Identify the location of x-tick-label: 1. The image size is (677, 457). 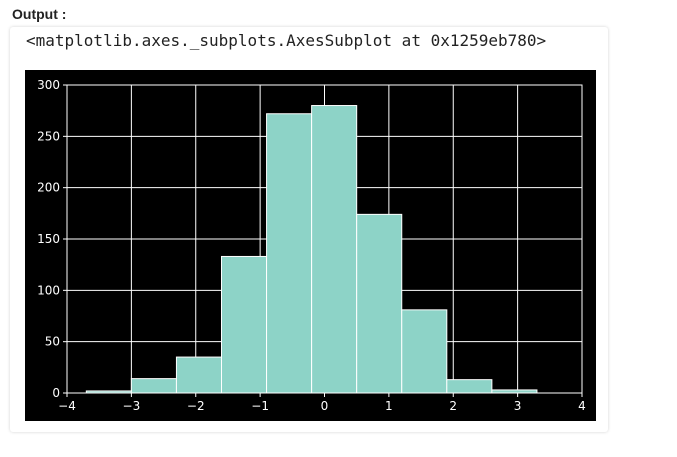
(389, 406).